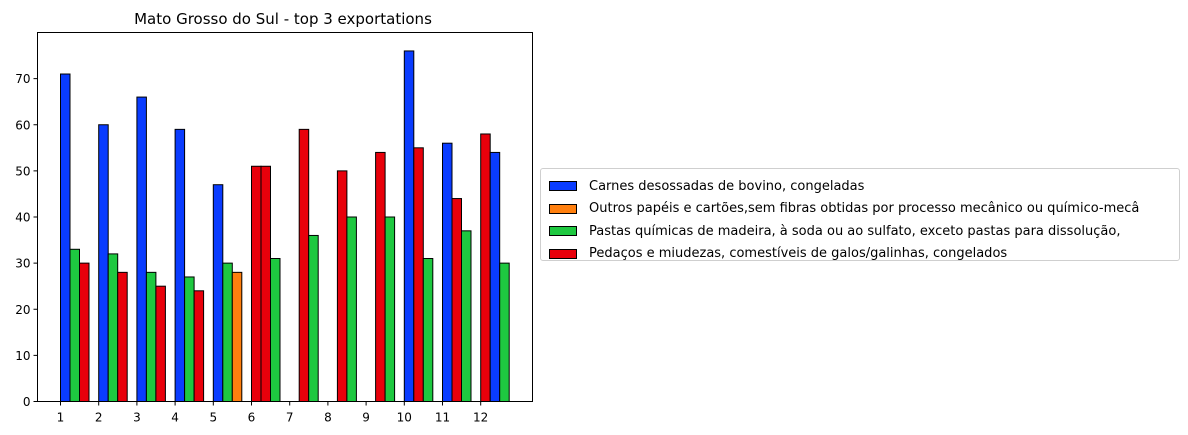  I want to click on legend-label: Carnes desossadas de bovino, congeladas, so click(727, 186).